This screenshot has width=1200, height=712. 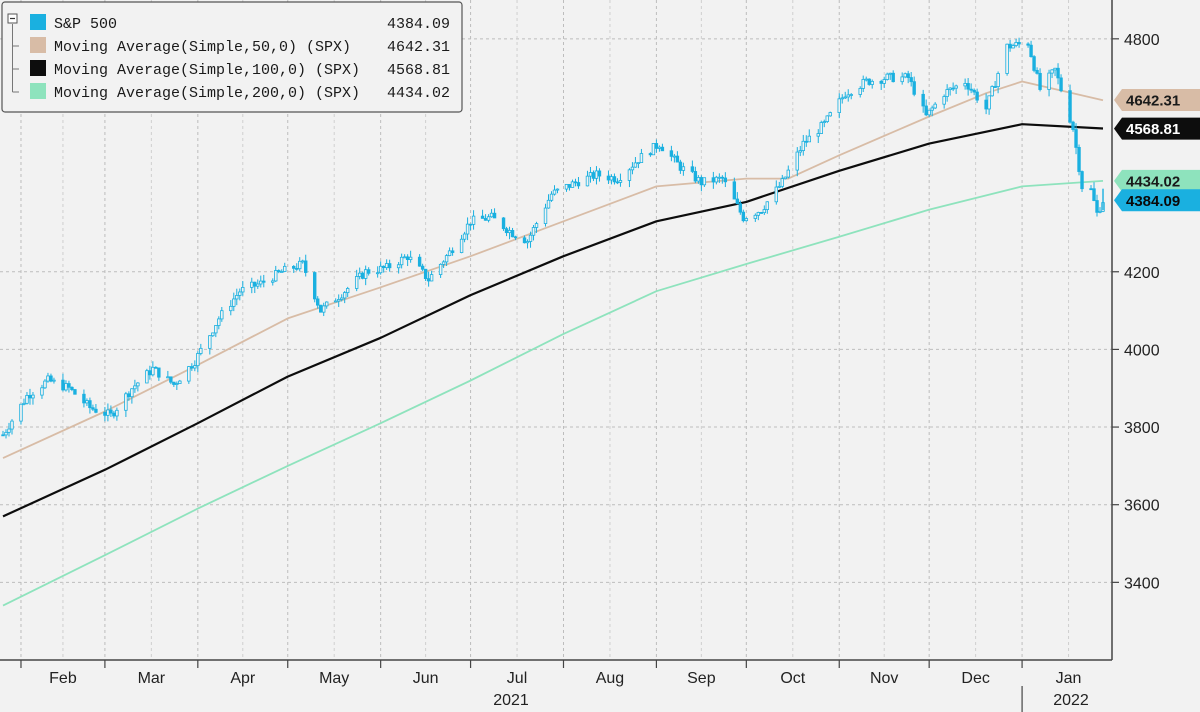 I want to click on legend-series-value: 4642.31, so click(x=418, y=47).